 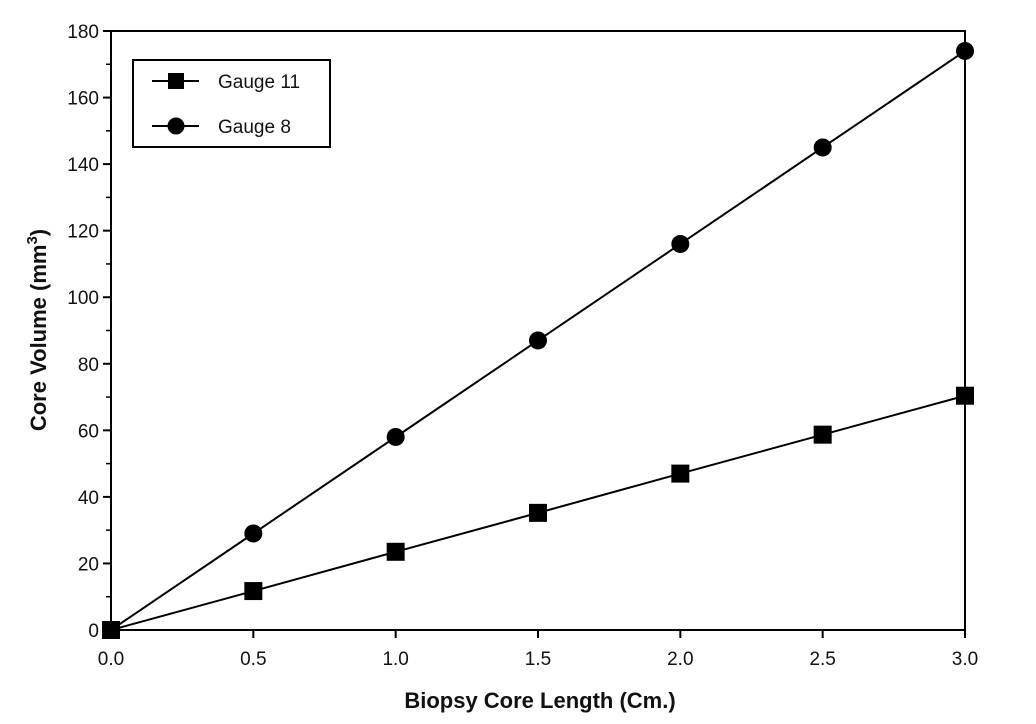 I want to click on y-axis: 0 20 40 60 80 100 120 140 160 180, so click(x=89, y=332).